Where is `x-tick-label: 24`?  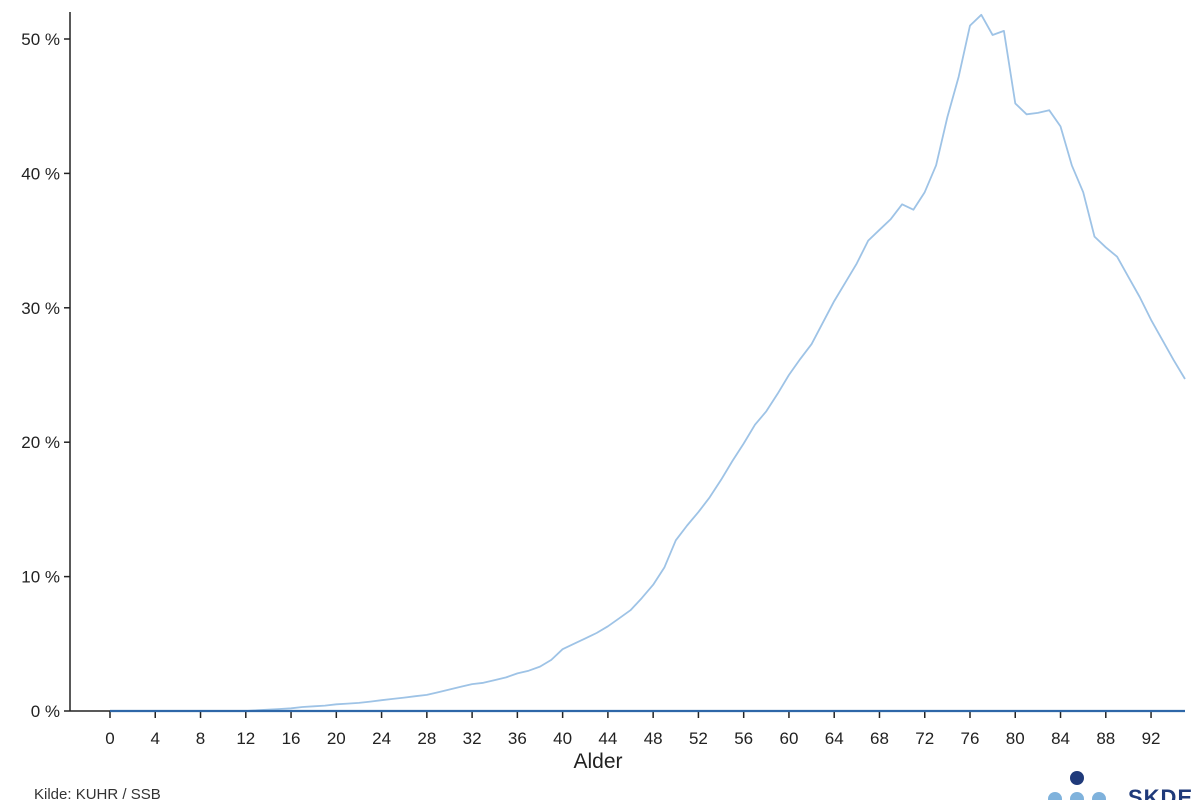
x-tick-label: 24 is located at coordinates (381, 738).